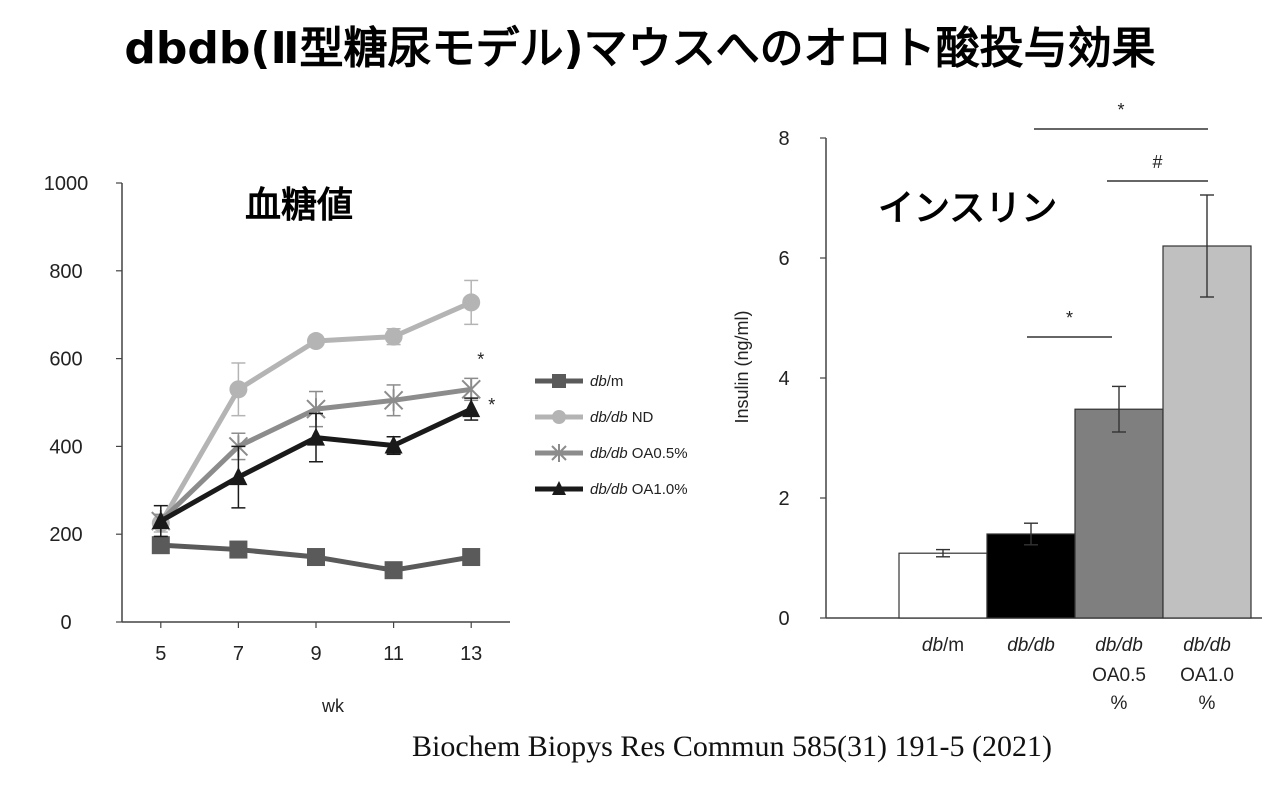  Describe the element at coordinates (640, 48) in the screenshot. I see `page-title: dbdb(Ⅱ型糖尿モデル)マウスへのオロト酸投与効果` at that location.